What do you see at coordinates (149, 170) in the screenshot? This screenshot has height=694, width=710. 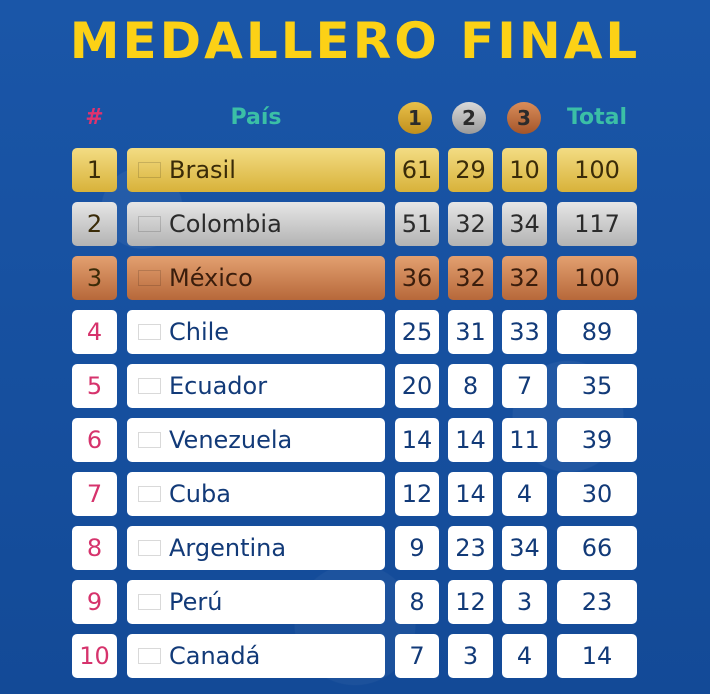 I see `brazil-flag-icon` at bounding box center [149, 170].